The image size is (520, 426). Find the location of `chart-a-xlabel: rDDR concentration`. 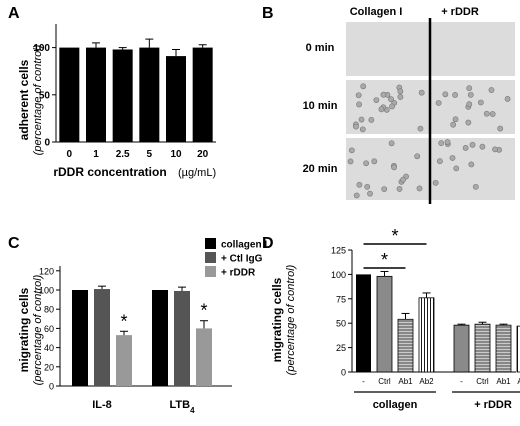

chart-a-xlabel: rDDR concentration is located at coordinates (109, 172).